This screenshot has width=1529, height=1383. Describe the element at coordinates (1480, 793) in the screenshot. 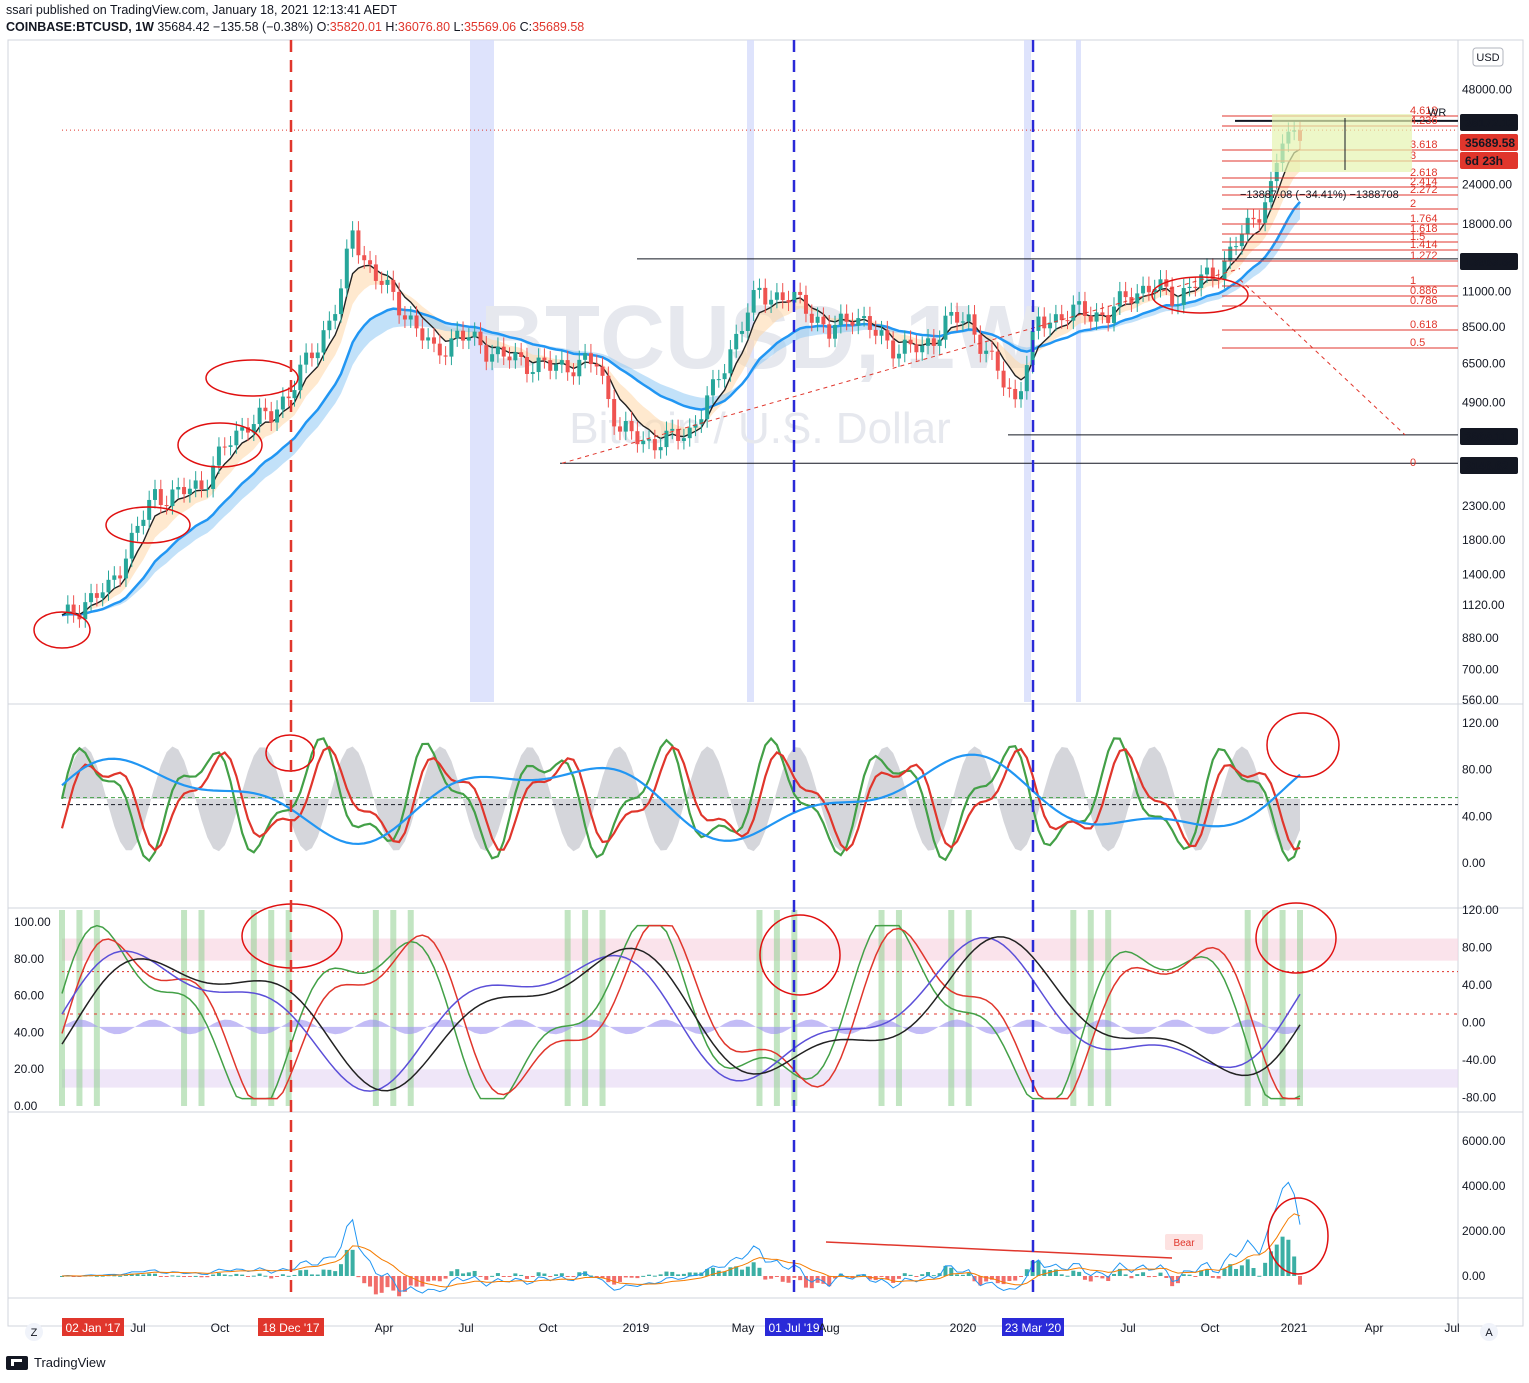

I see `stoch-rsi-axis: 120.00 80.00 40.00 0.00` at that location.